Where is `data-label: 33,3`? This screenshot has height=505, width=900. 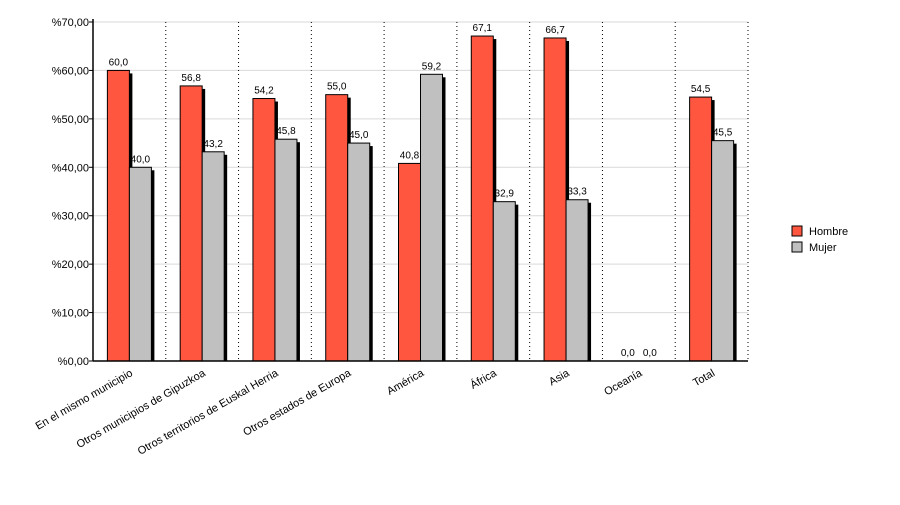 data-label: 33,3 is located at coordinates (577, 192).